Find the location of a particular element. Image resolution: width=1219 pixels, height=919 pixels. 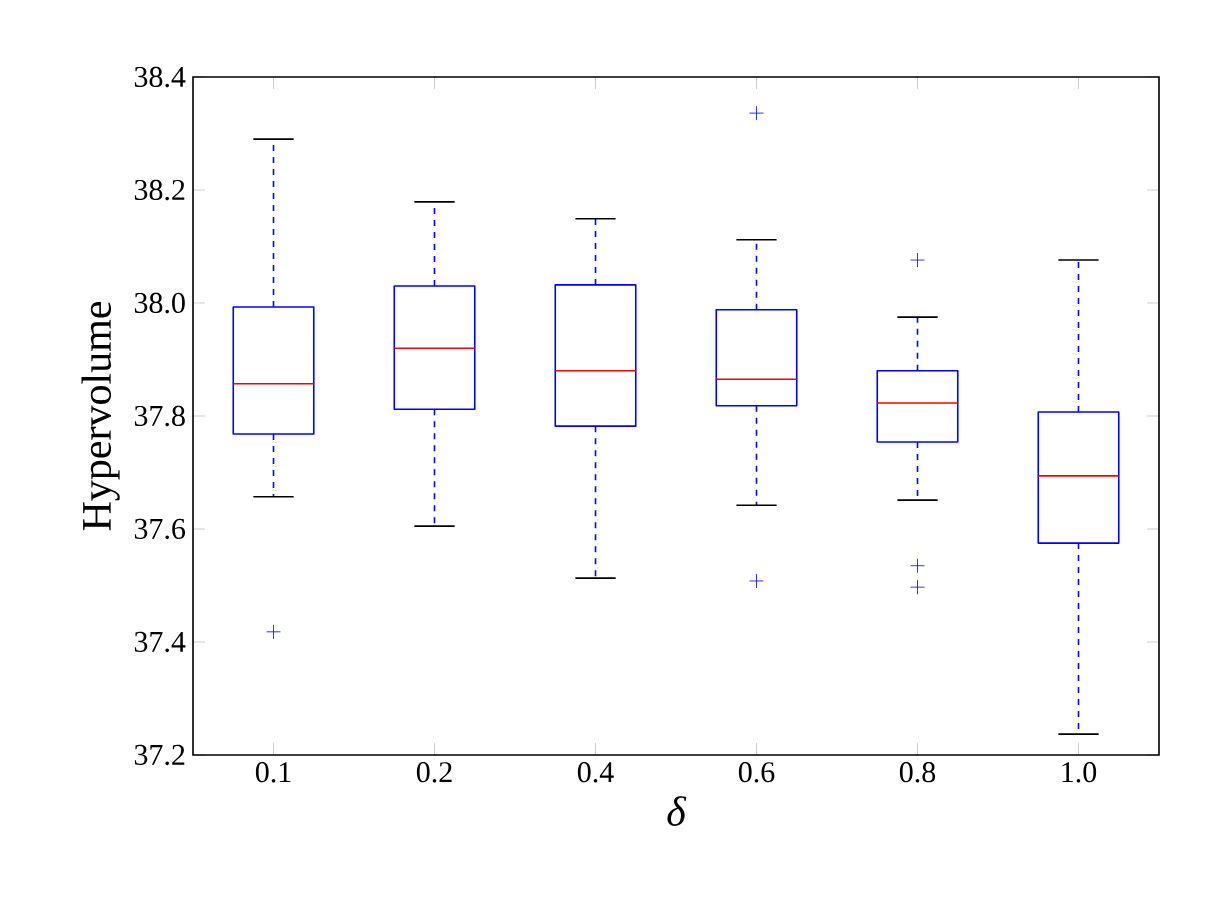

y-tick-label: 37.4 is located at coordinates (160, 642).